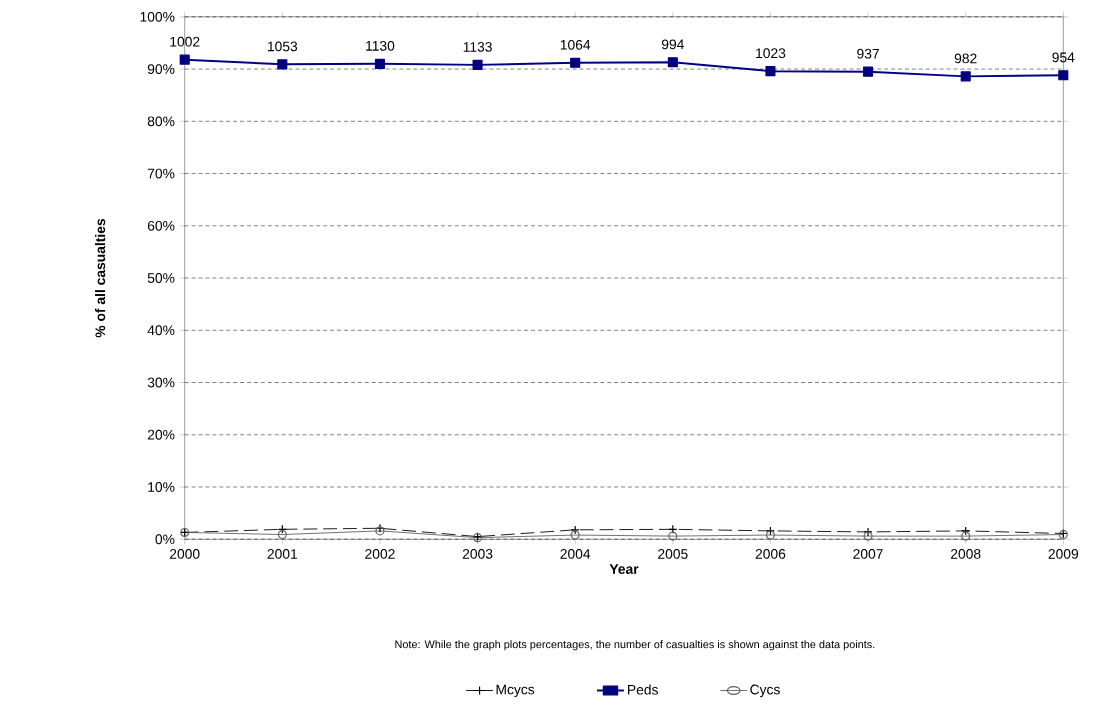  I want to click on annotation: 1064, so click(575, 44).